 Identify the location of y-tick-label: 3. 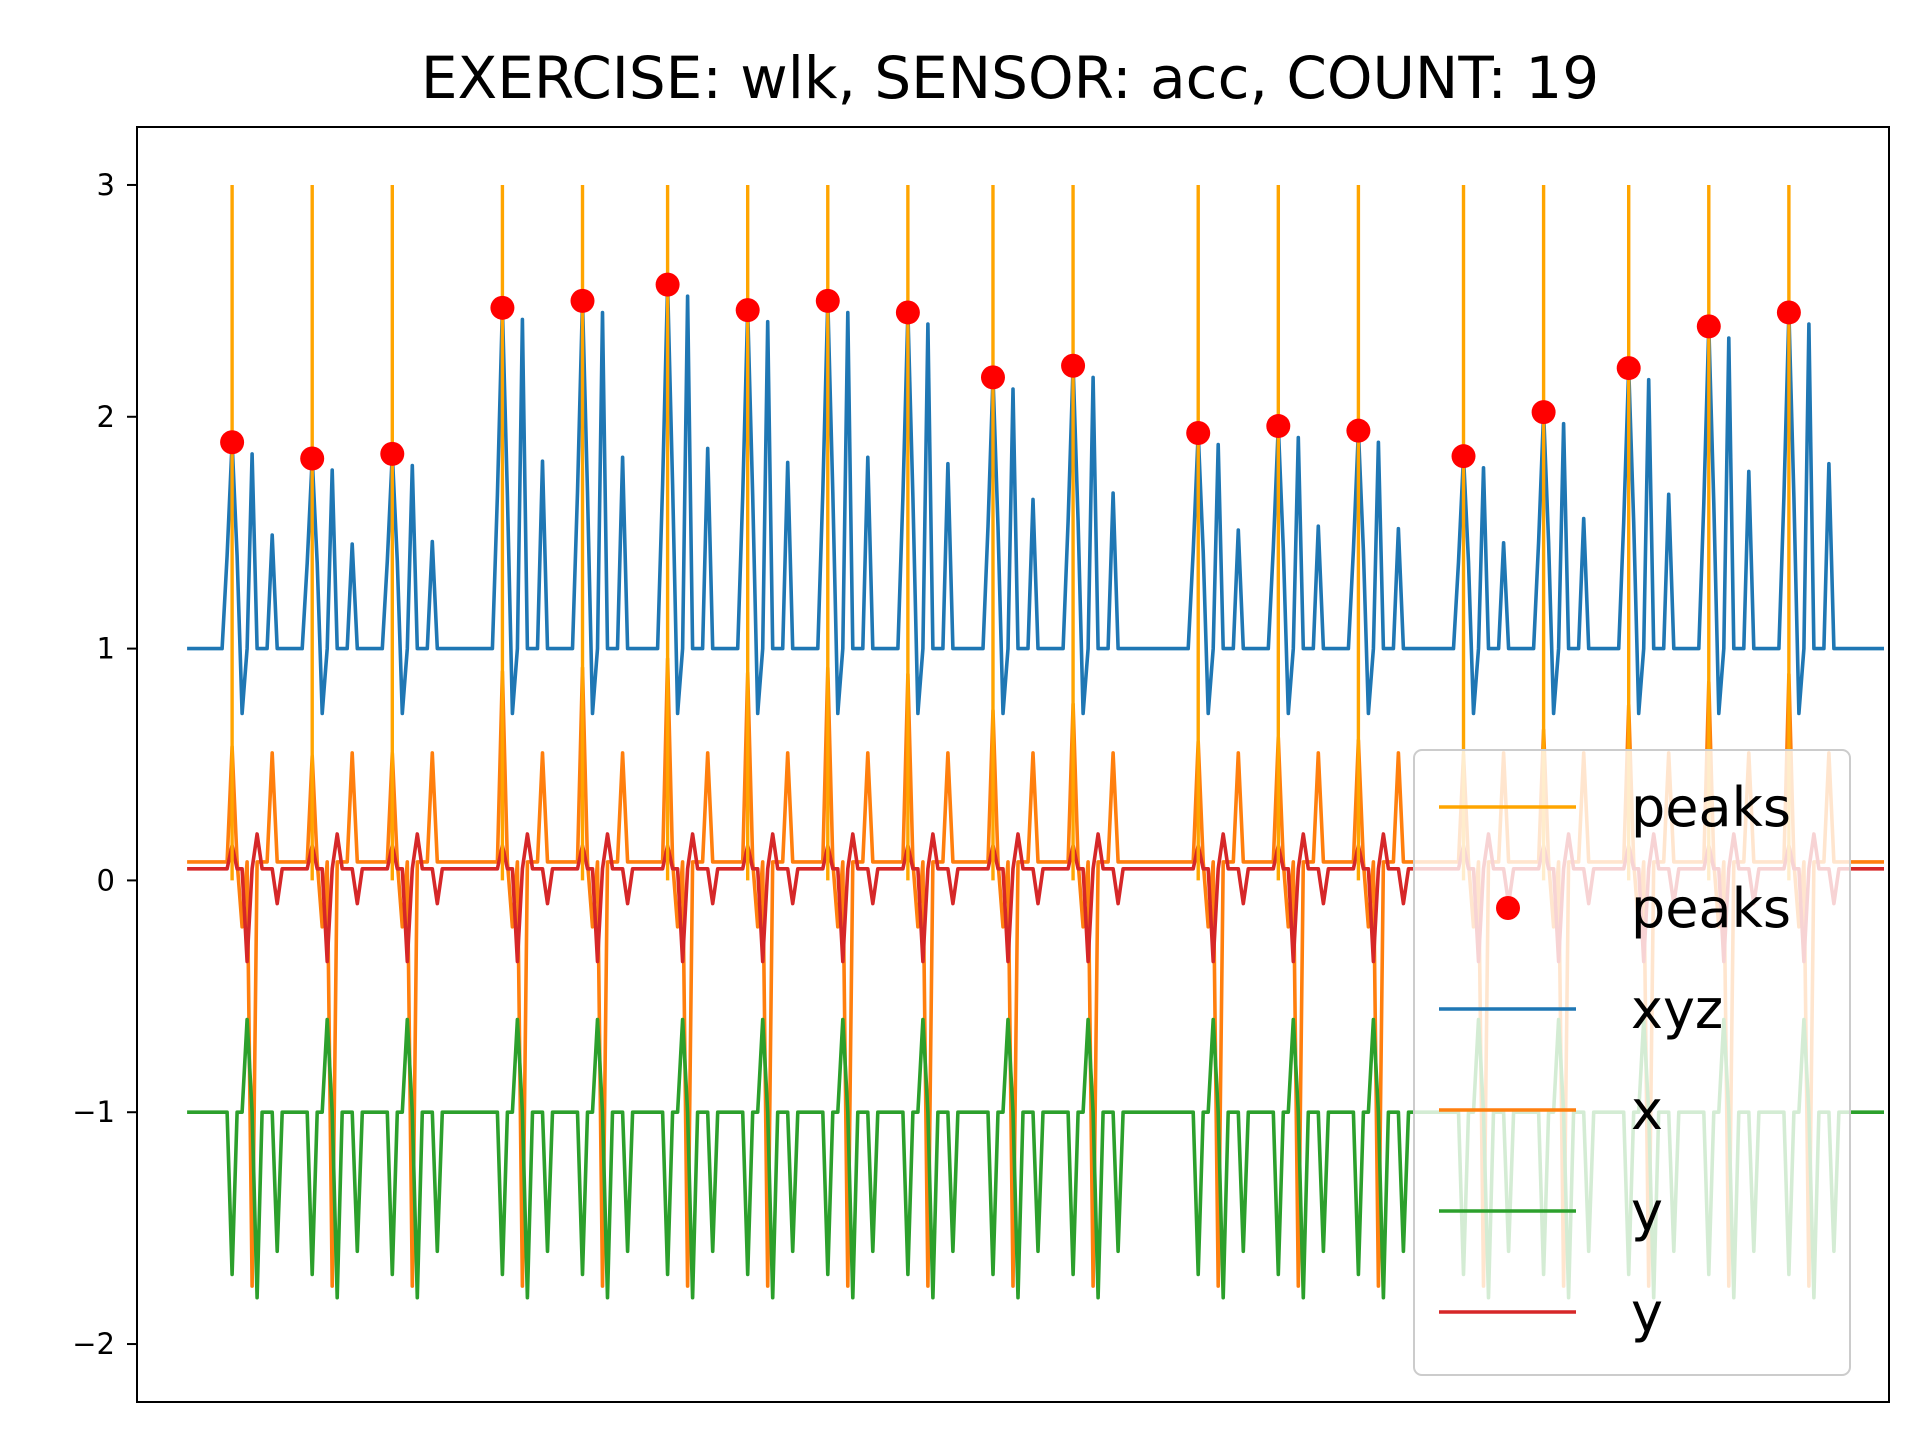
(106, 185).